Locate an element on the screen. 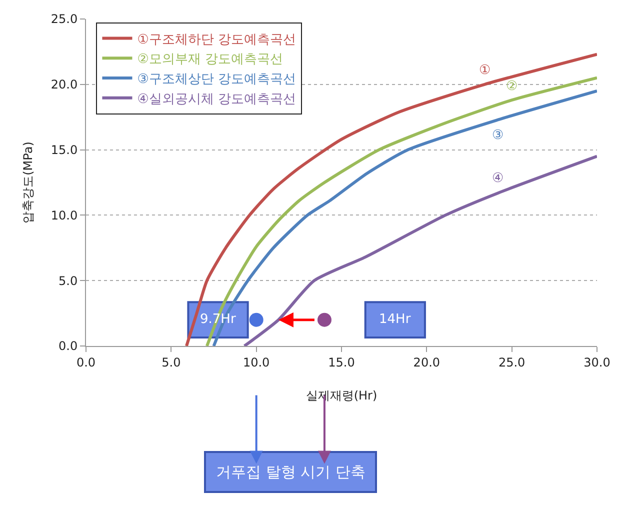 Image resolution: width=622 pixels, height=511 pixels. y-tick-label: 10.0 is located at coordinates (64, 215).